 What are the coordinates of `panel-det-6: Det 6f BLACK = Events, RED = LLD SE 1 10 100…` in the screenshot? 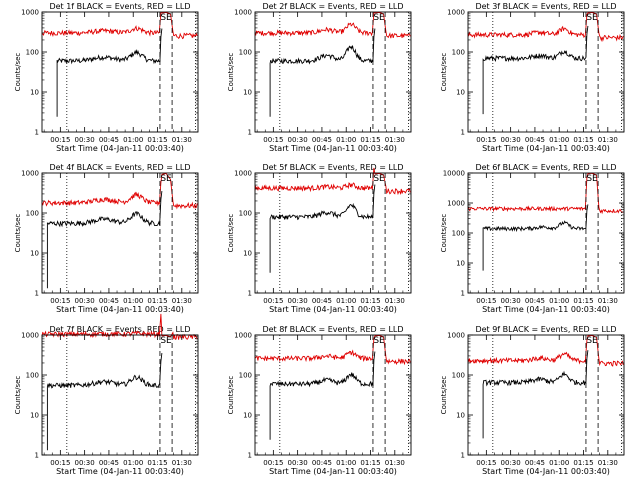 It's located at (532, 238).